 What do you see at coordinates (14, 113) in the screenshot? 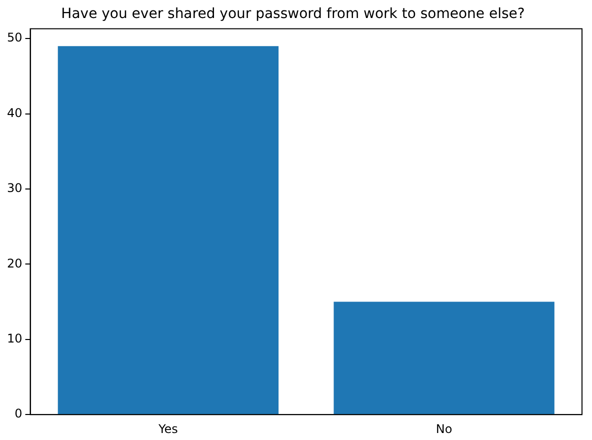
I see `y-tick-label: 40` at bounding box center [14, 113].